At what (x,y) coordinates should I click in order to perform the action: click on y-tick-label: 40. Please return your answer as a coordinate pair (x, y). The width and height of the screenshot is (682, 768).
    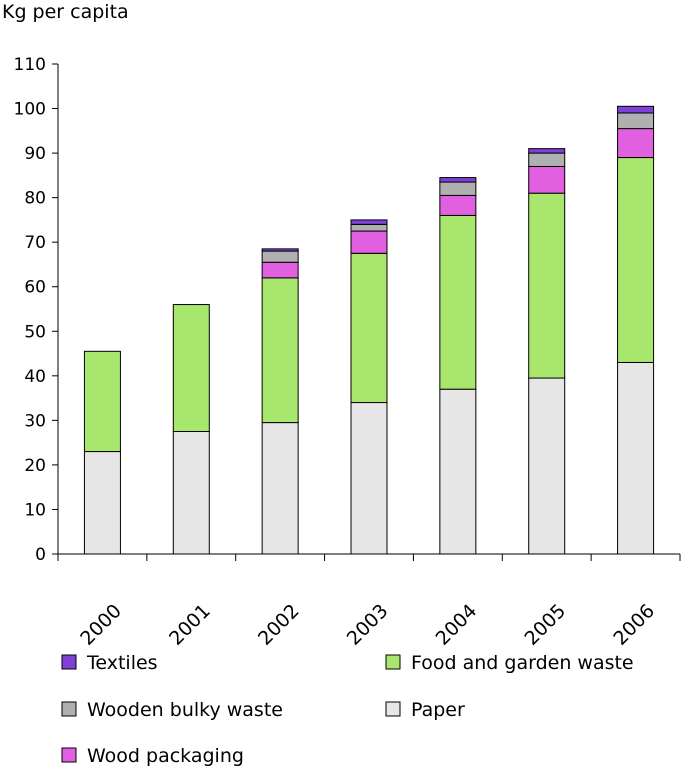
    Looking at the image, I should click on (35, 377).